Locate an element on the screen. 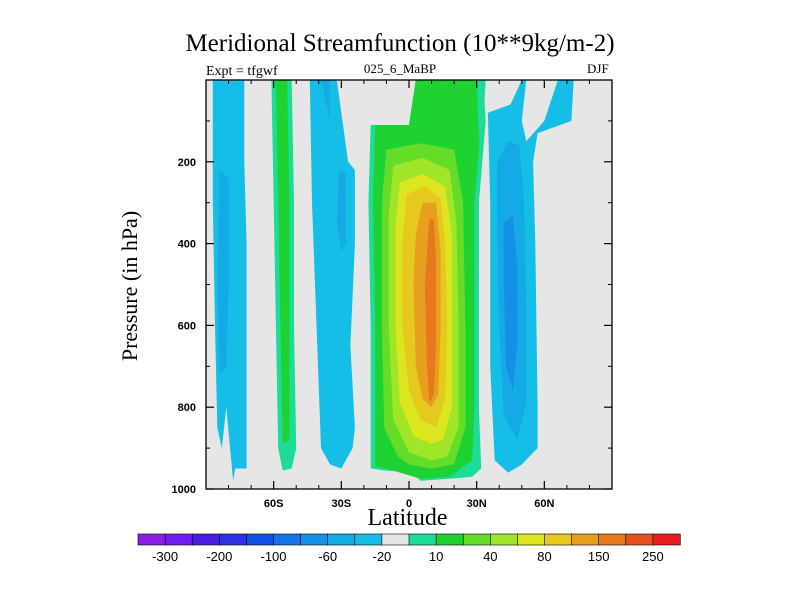 This screenshot has height=600, width=800. y-tick-label: 400 is located at coordinates (187, 245).